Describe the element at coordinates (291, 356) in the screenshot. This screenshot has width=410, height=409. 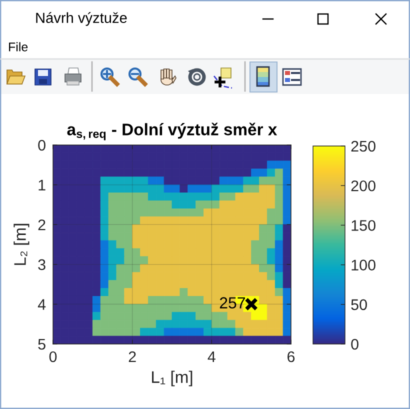
I see `x-tick-label: 6` at that location.